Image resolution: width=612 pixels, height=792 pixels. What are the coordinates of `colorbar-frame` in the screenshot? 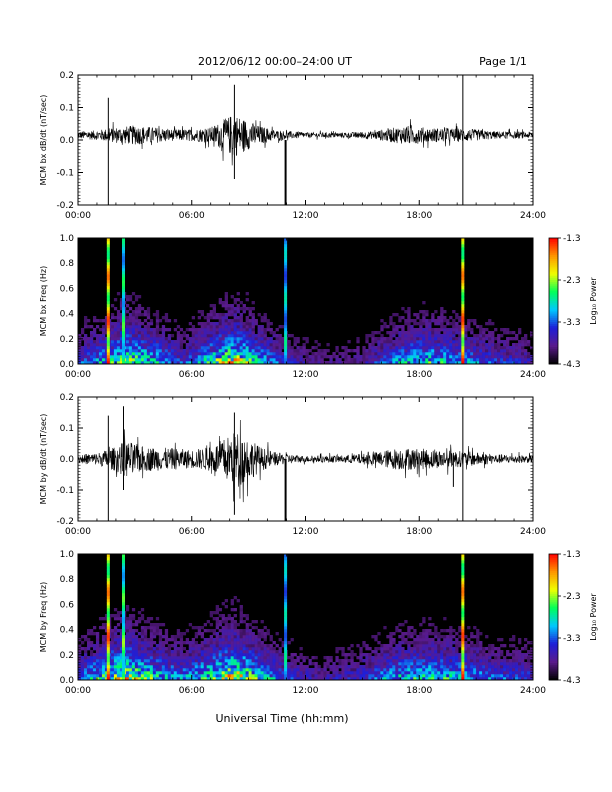 It's located at (553, 617).